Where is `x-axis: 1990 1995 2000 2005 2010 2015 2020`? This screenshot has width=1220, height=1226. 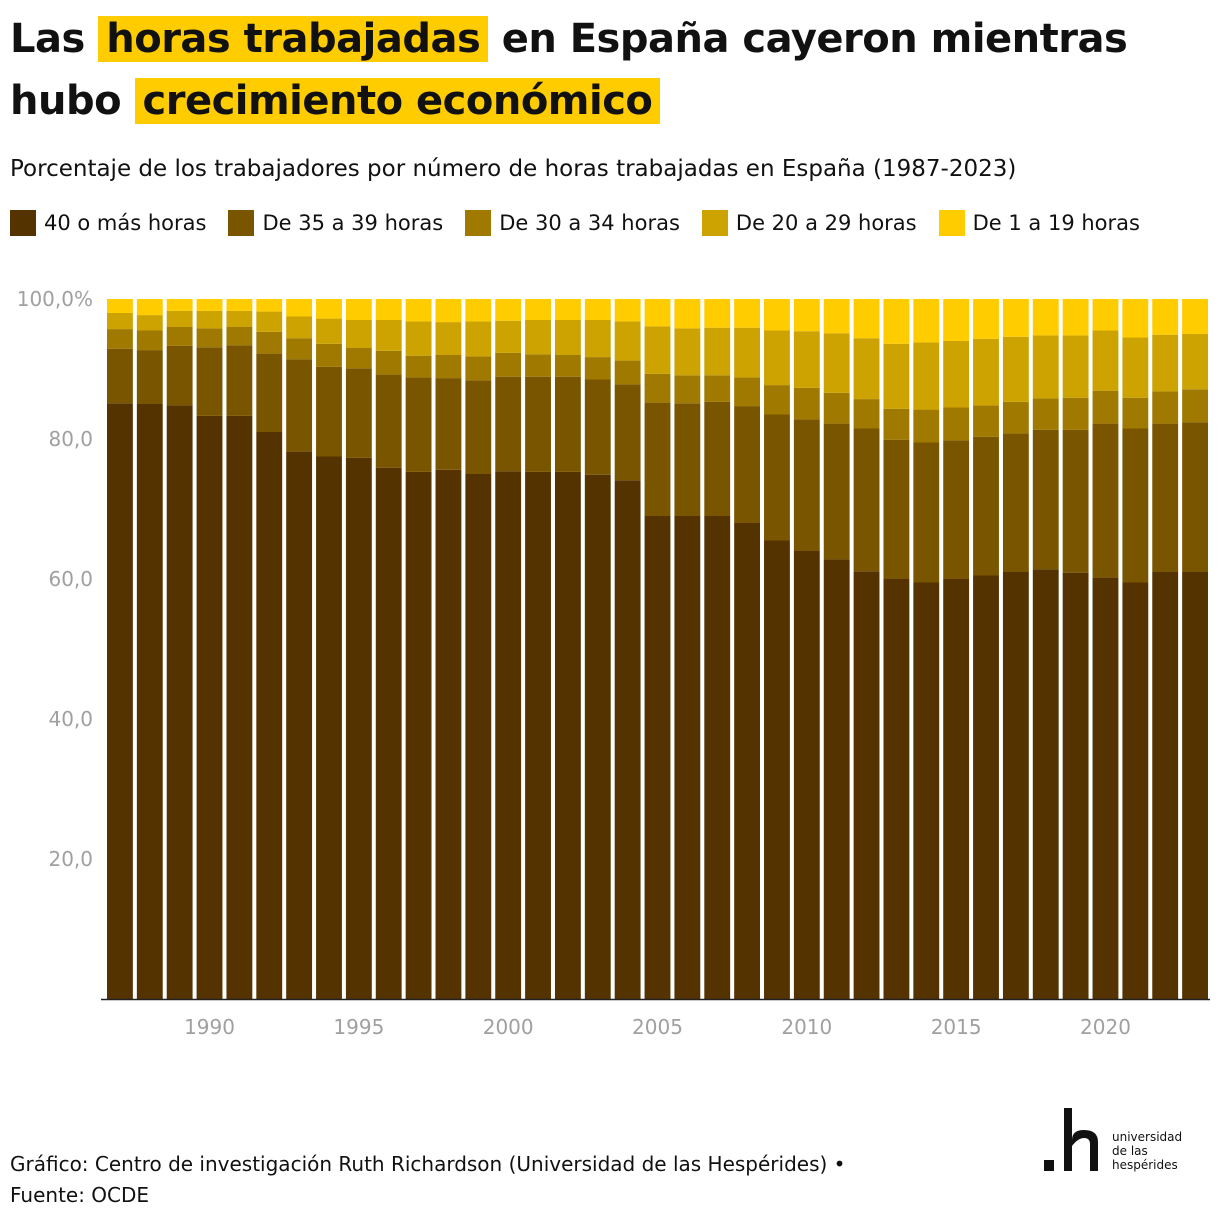 x-axis: 1990 1995 2000 2005 2010 2015 2020 is located at coordinates (655, 1018).